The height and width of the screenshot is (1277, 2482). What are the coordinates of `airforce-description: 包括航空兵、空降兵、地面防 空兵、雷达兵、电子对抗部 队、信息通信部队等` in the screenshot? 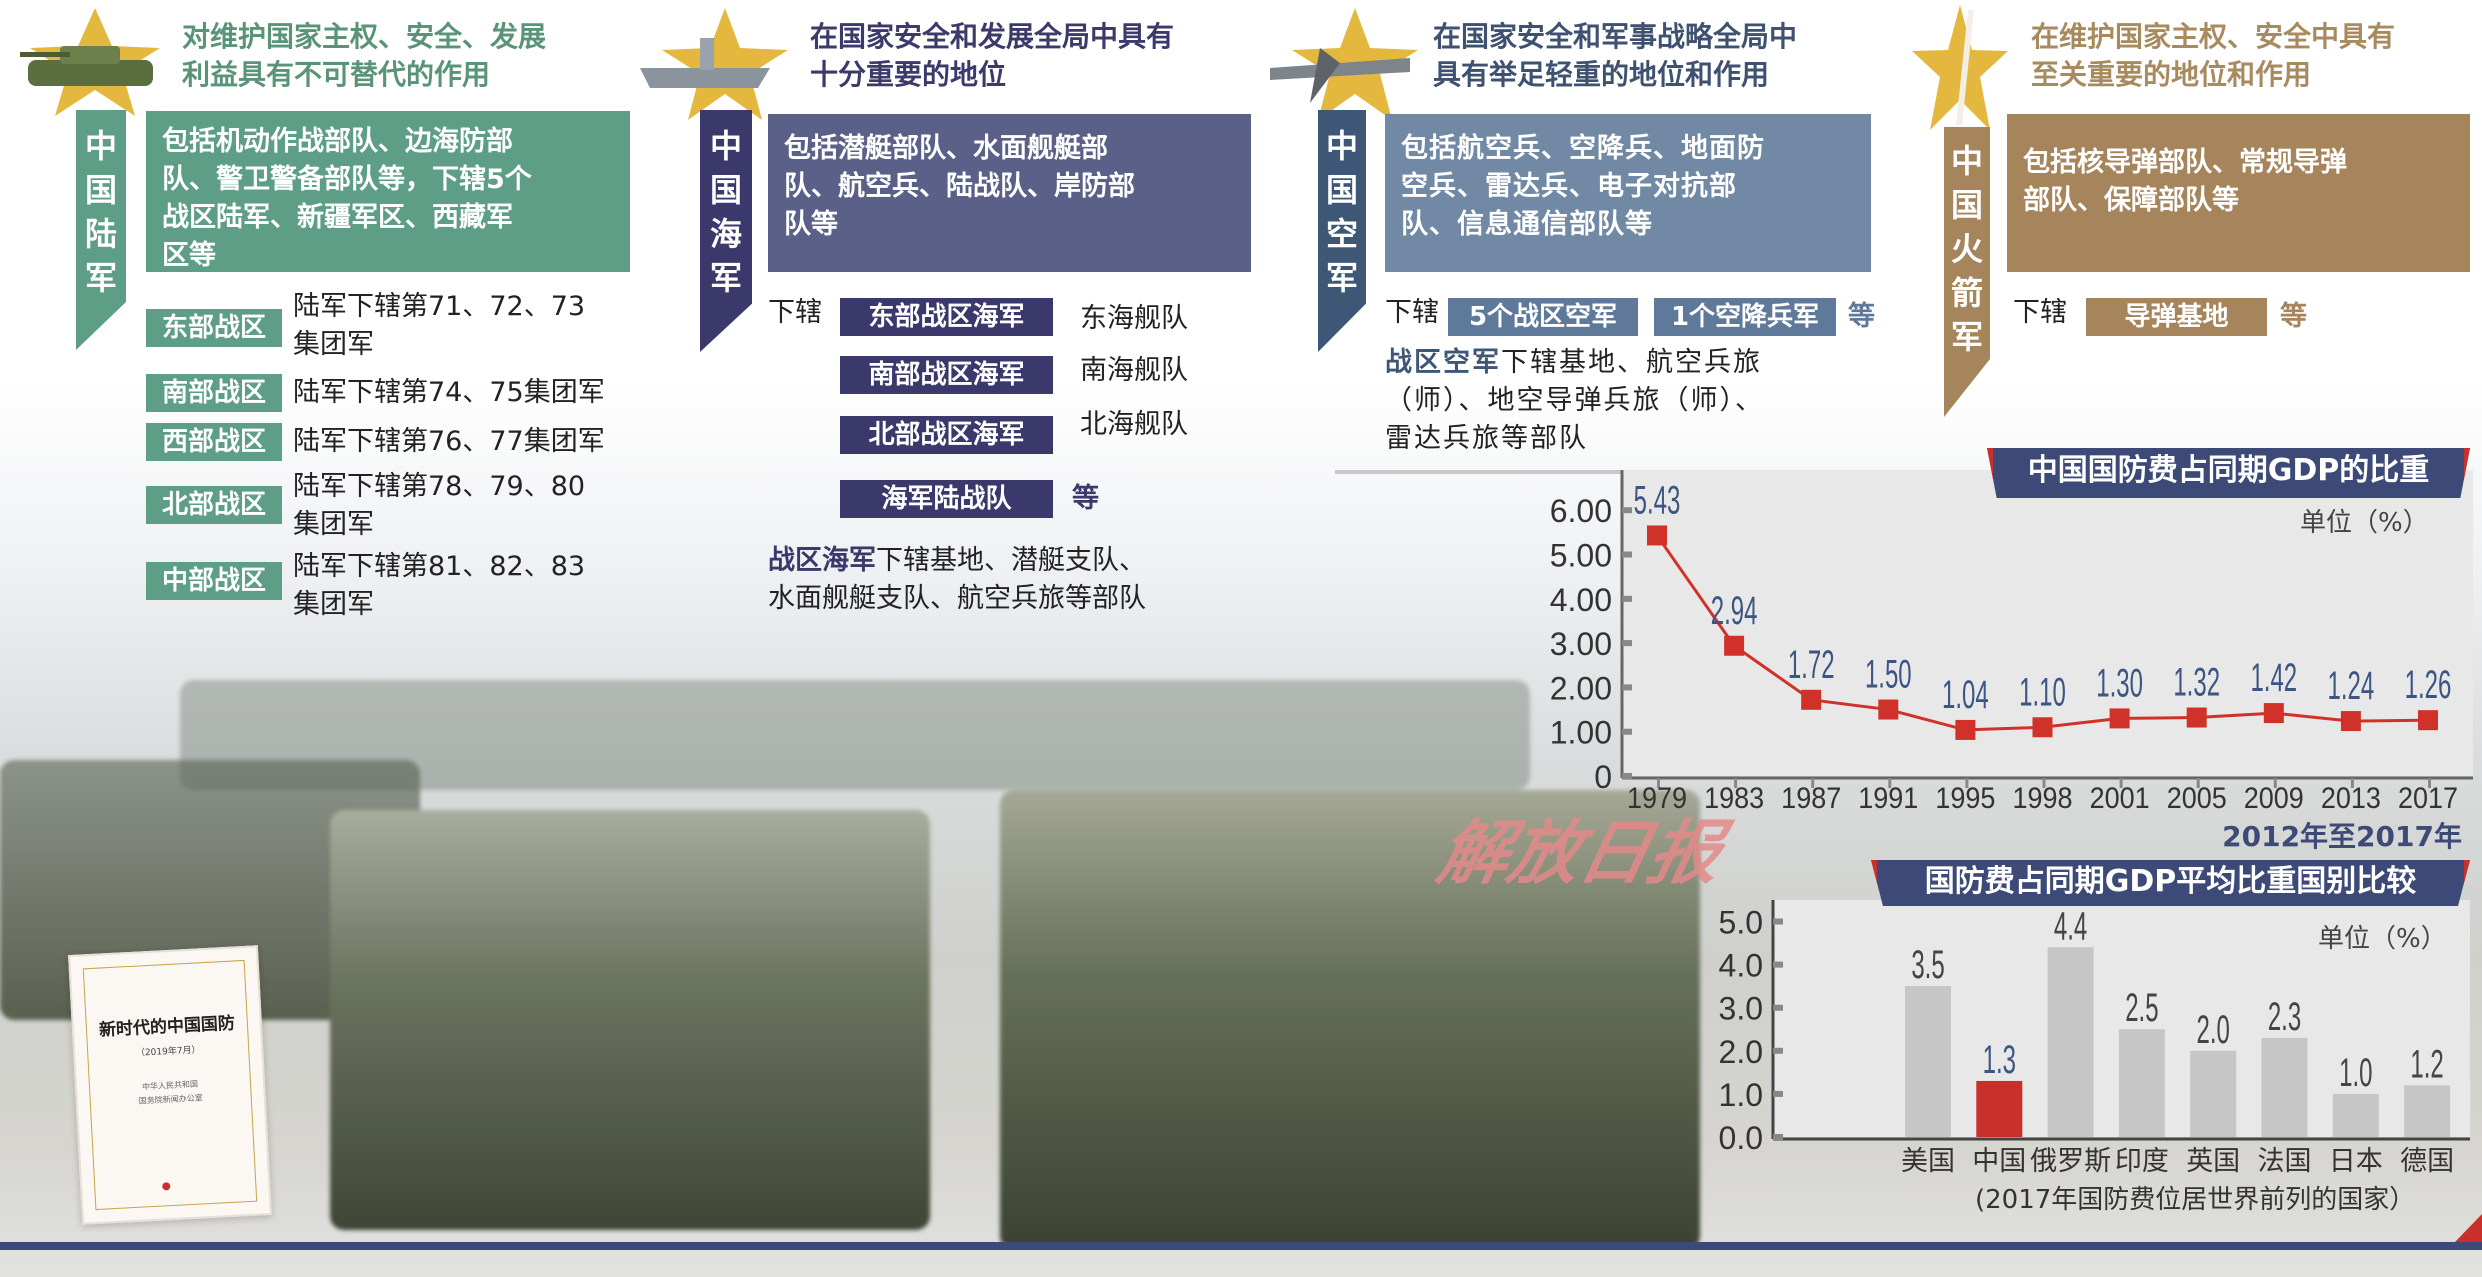 It's located at (1628, 193).